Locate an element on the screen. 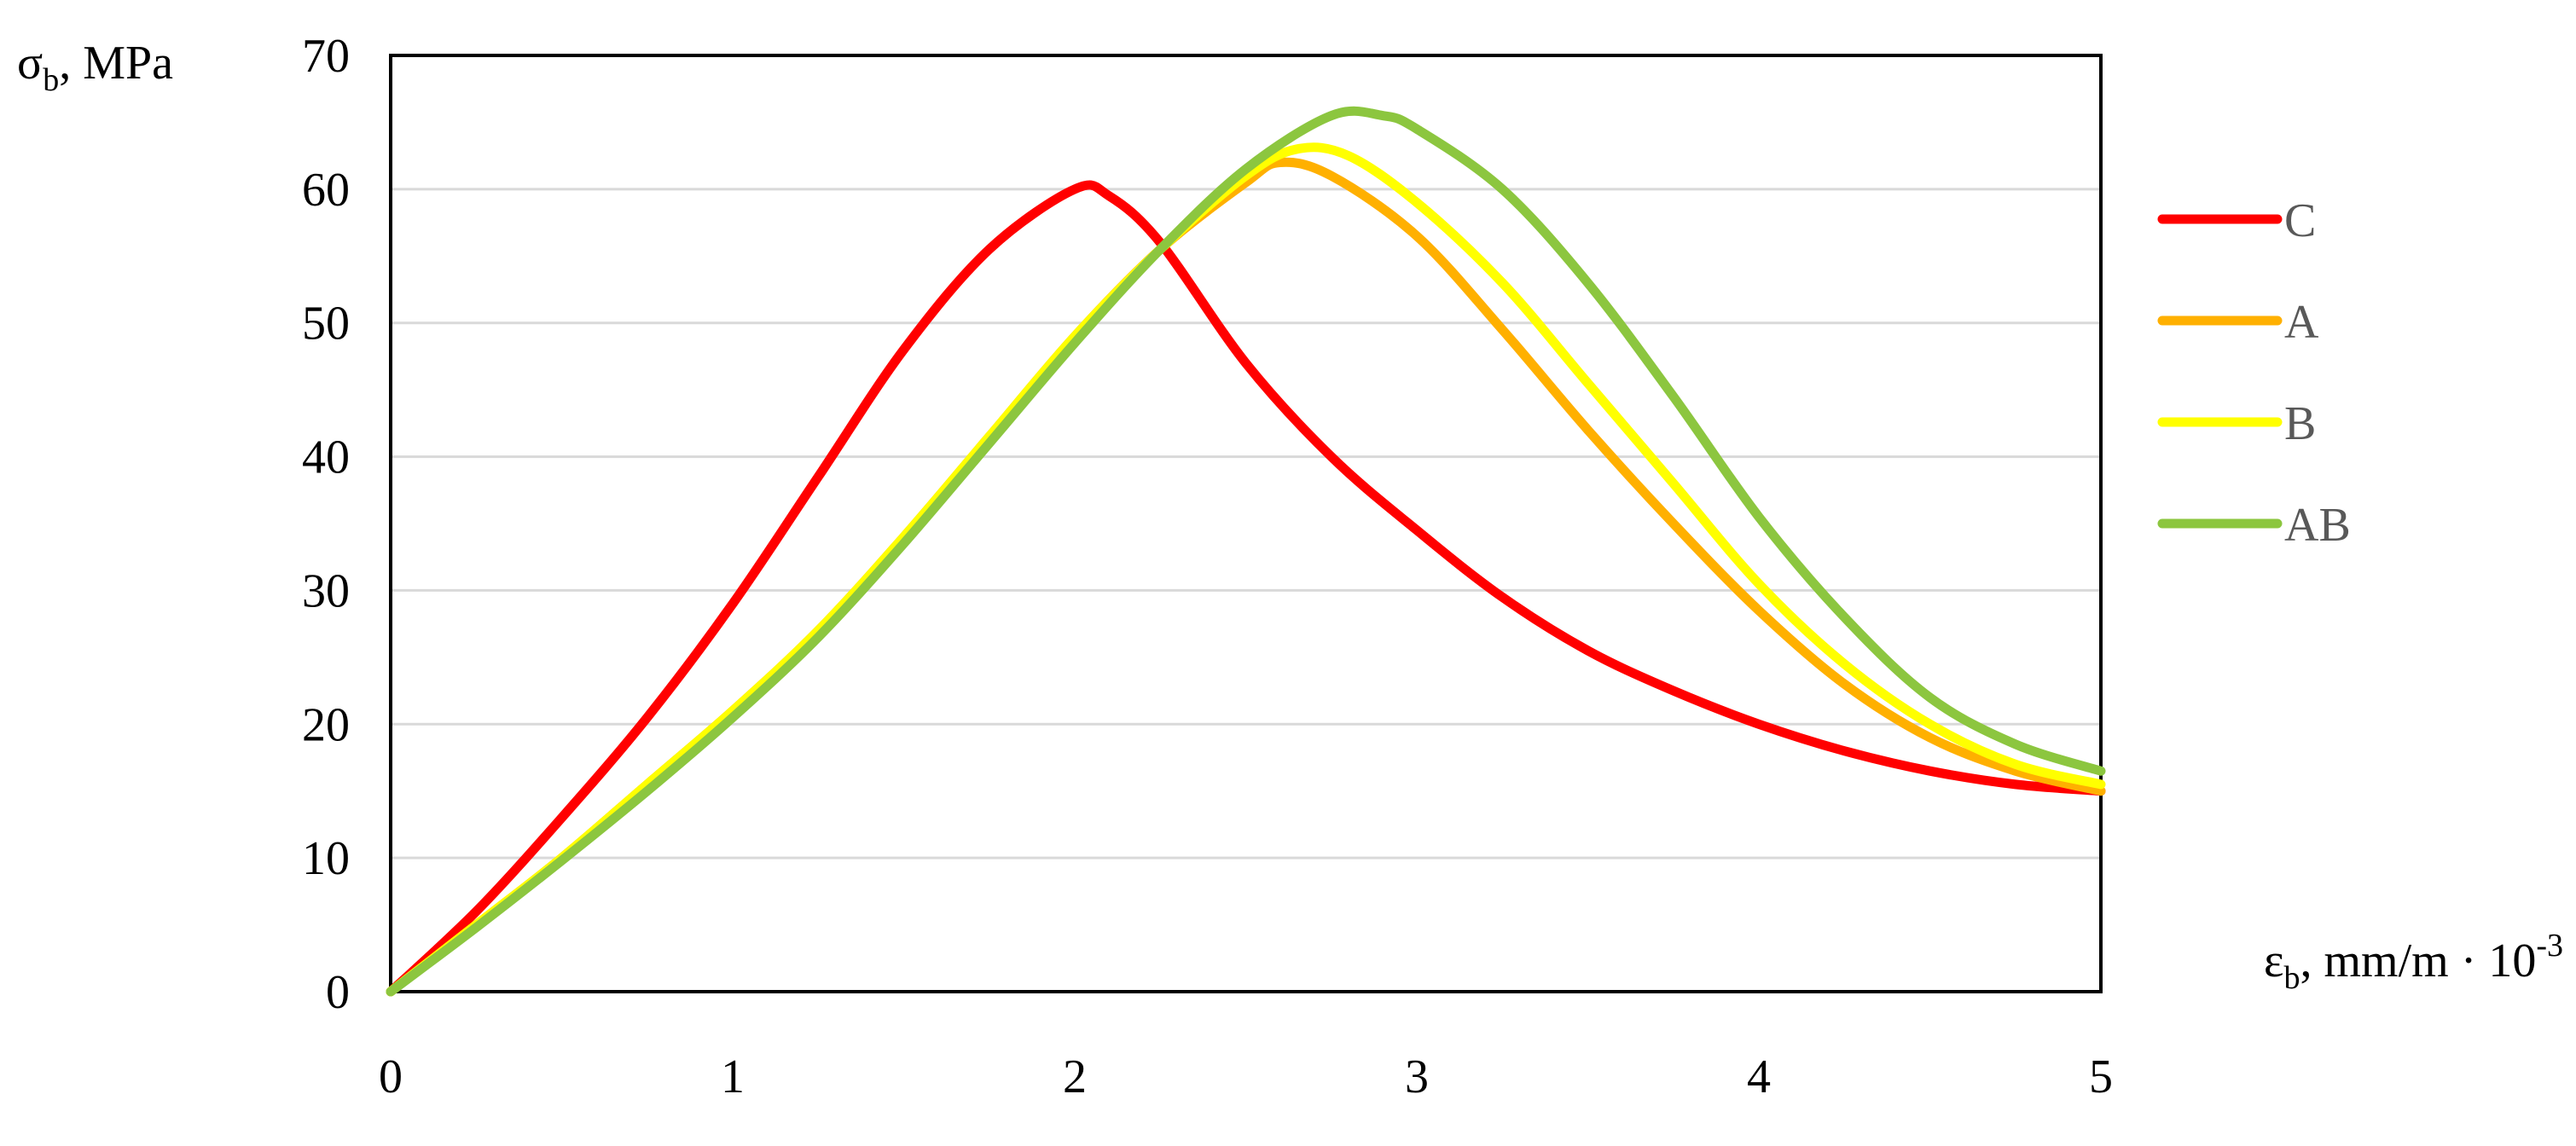  x-tick-label: 5 is located at coordinates (2101, 1076).